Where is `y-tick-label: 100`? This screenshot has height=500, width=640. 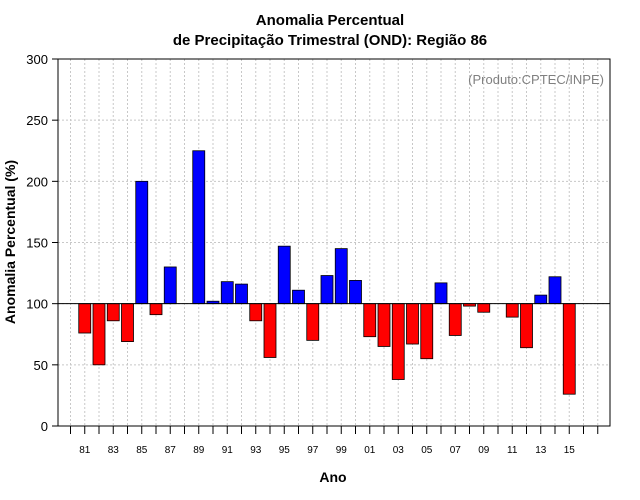
y-tick-label: 100 is located at coordinates (37, 304).